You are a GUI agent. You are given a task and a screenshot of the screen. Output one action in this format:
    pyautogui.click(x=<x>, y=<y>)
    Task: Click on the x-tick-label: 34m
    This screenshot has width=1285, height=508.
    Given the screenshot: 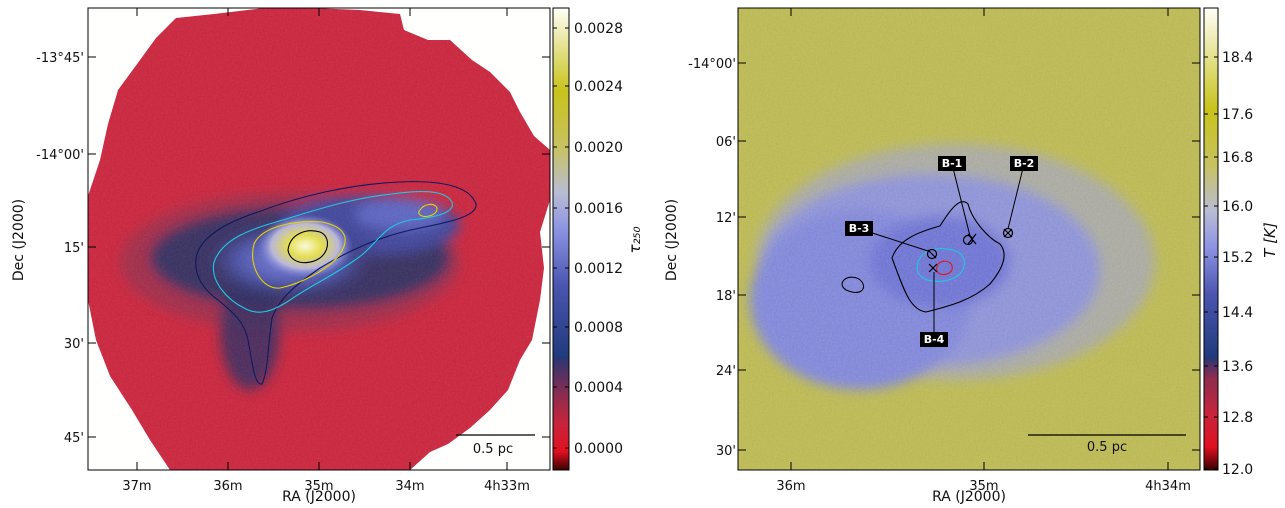 What is the action you would take?
    pyautogui.click(x=409, y=486)
    